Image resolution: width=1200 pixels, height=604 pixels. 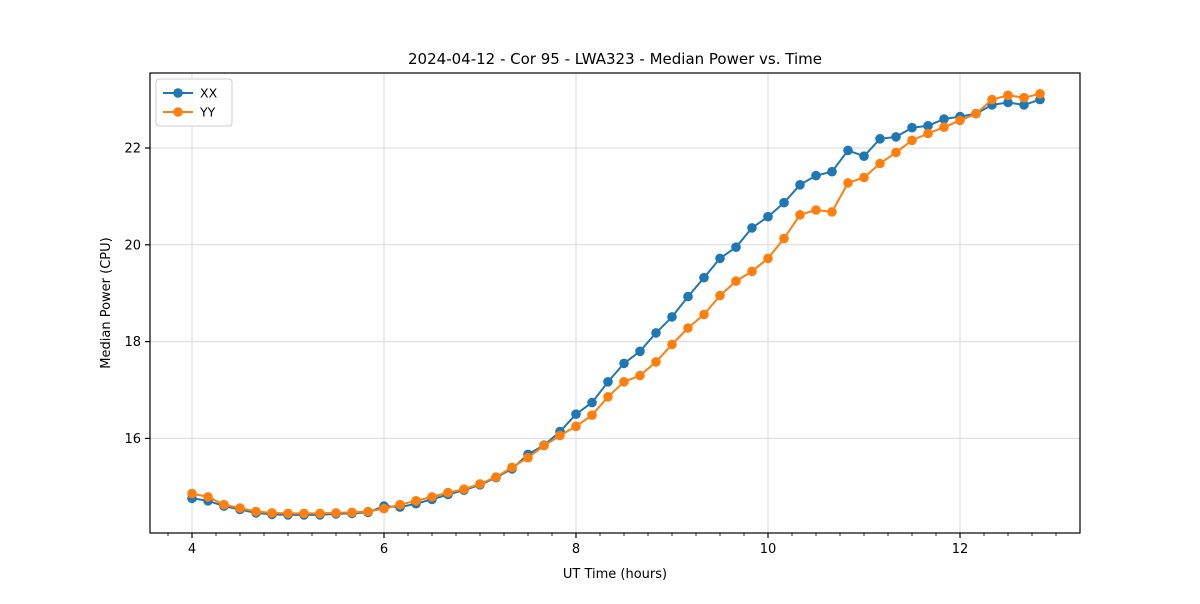 I want to click on y-axis-label: Median Power (CPU), so click(x=106, y=302).